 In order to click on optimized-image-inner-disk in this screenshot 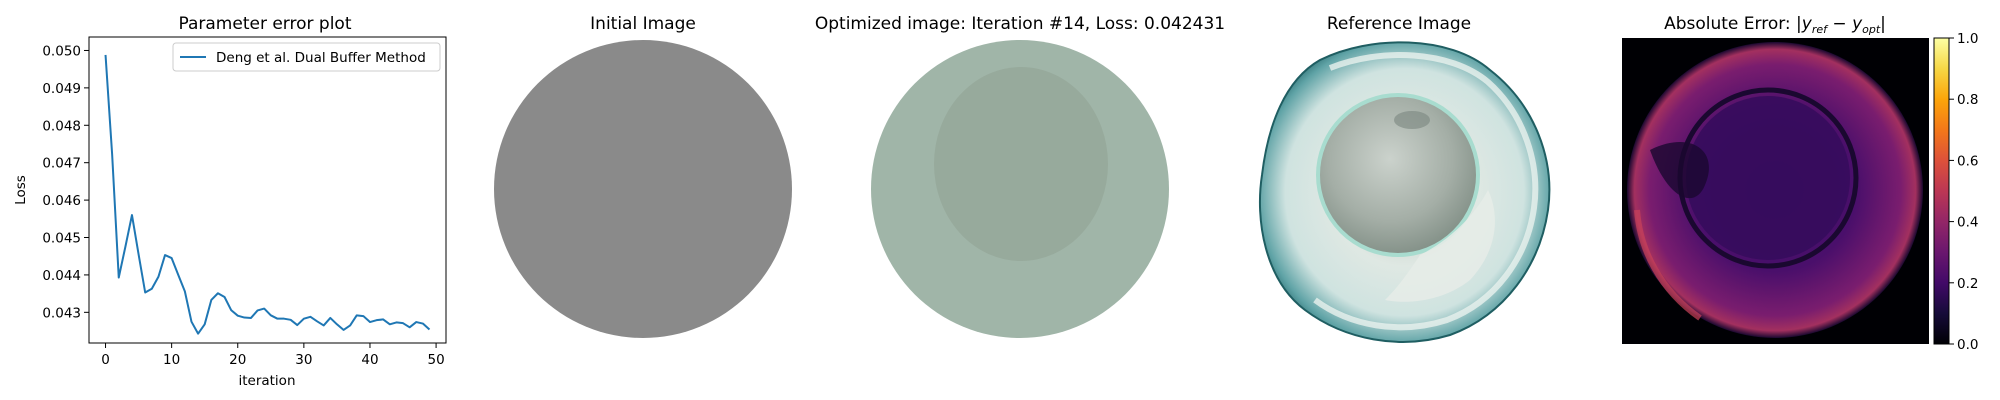, I will do `click(1021, 164)`.